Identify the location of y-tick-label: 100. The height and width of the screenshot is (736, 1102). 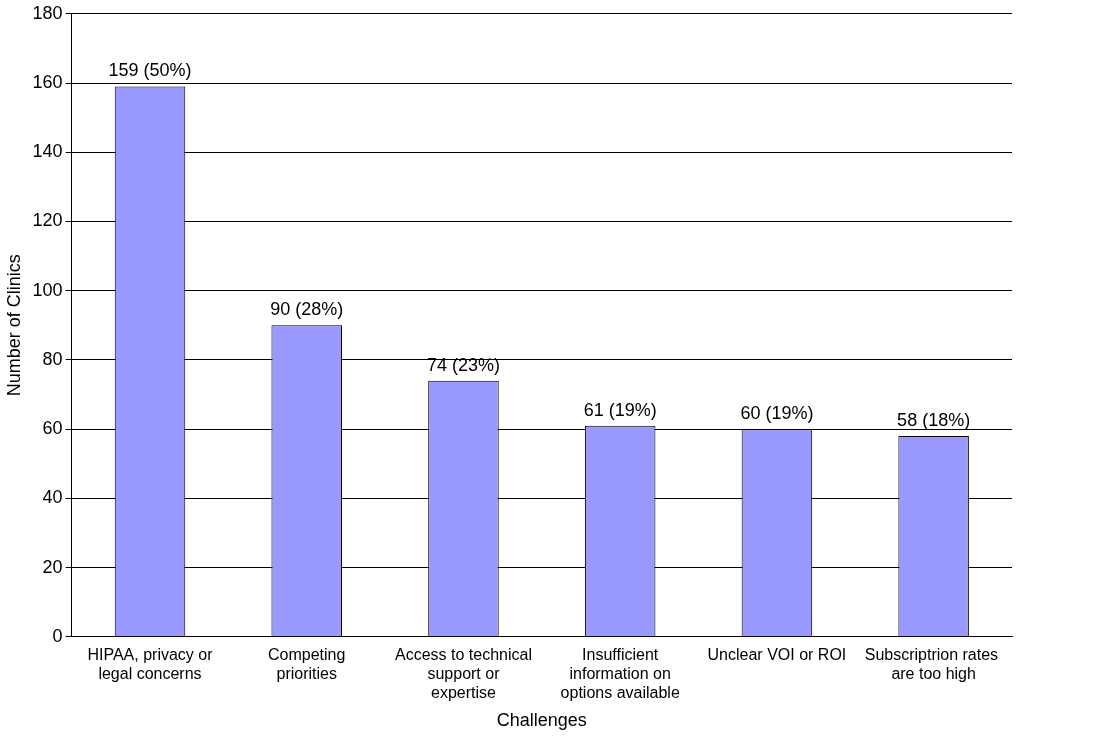
(47, 289).